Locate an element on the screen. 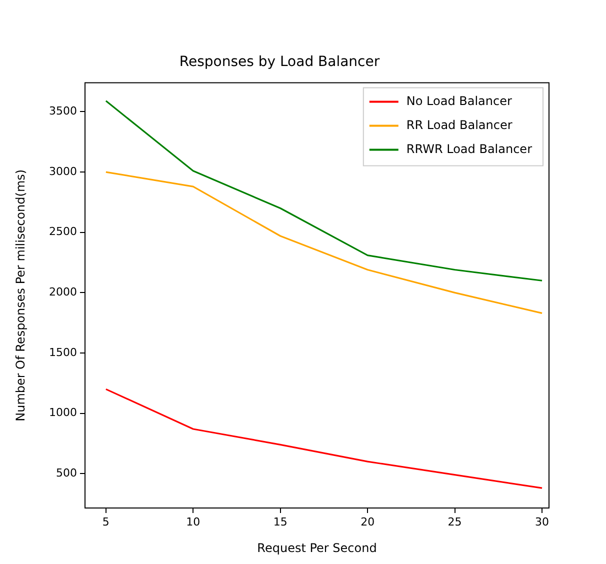 This screenshot has width=606, height=564. y-tick-label: 1500 is located at coordinates (63, 352).